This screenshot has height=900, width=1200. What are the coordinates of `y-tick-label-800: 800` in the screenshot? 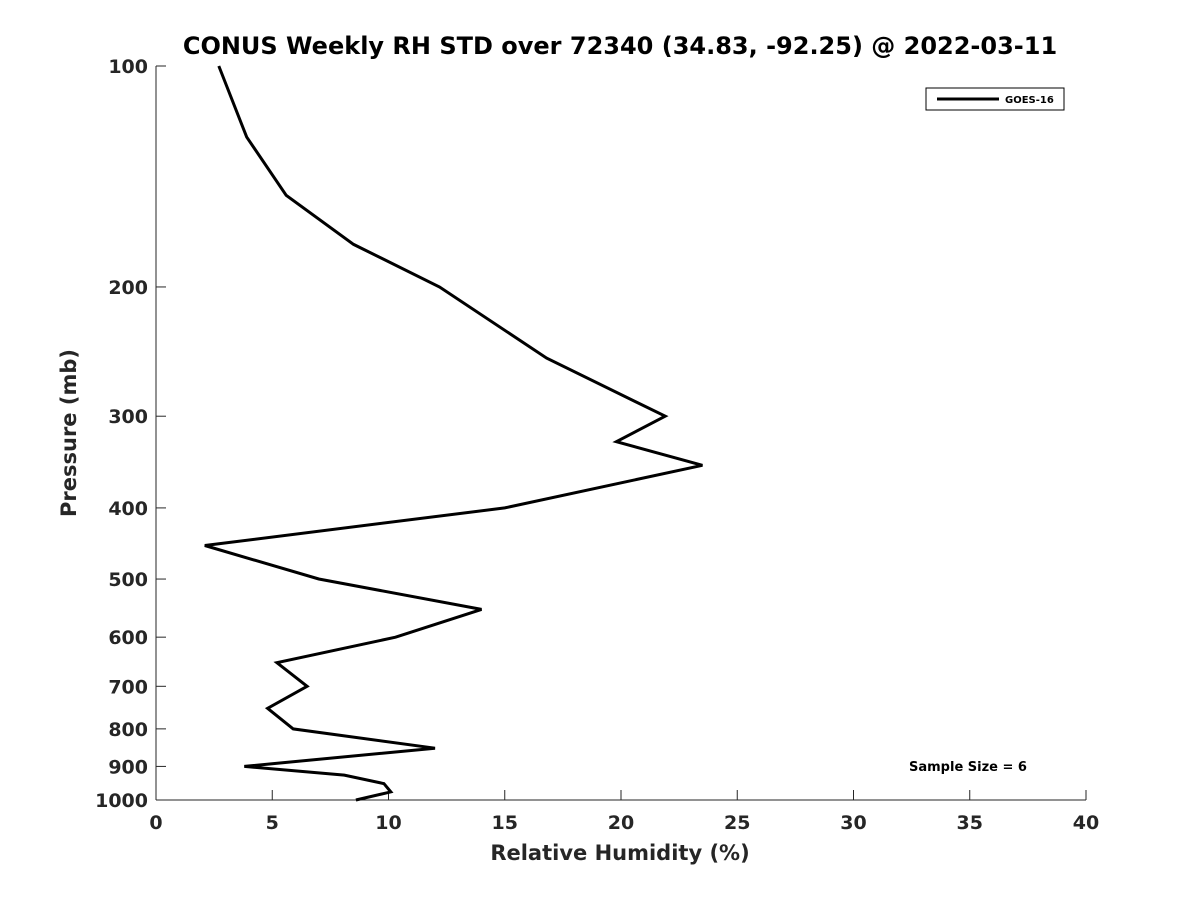 It's located at (128, 730).